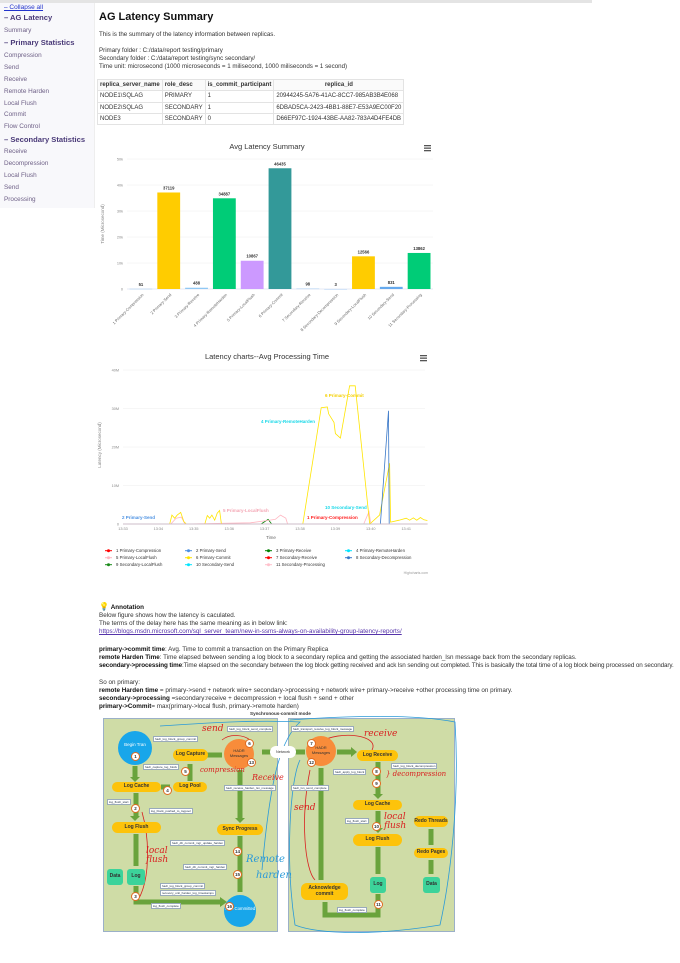 The height and width of the screenshot is (963, 680). What do you see at coordinates (283, 752) in the screenshot?
I see `network-cloud: Network` at bounding box center [283, 752].